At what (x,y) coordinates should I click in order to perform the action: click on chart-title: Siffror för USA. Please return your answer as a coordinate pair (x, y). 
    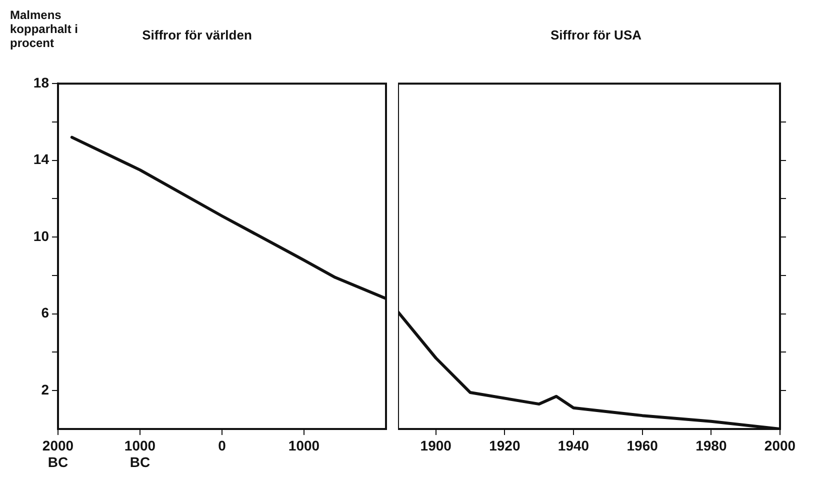
    Looking at the image, I should click on (596, 34).